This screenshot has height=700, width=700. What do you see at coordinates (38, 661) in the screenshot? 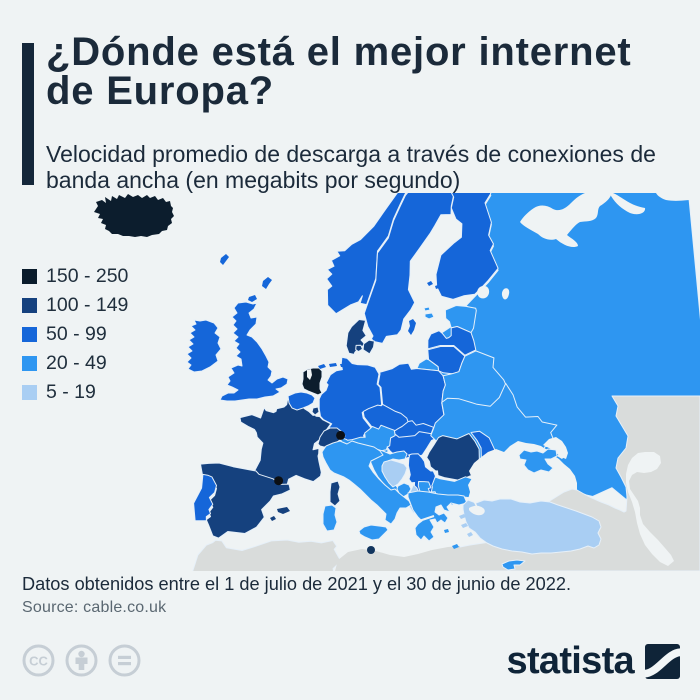
I see `svg-text: CC` at bounding box center [38, 661].